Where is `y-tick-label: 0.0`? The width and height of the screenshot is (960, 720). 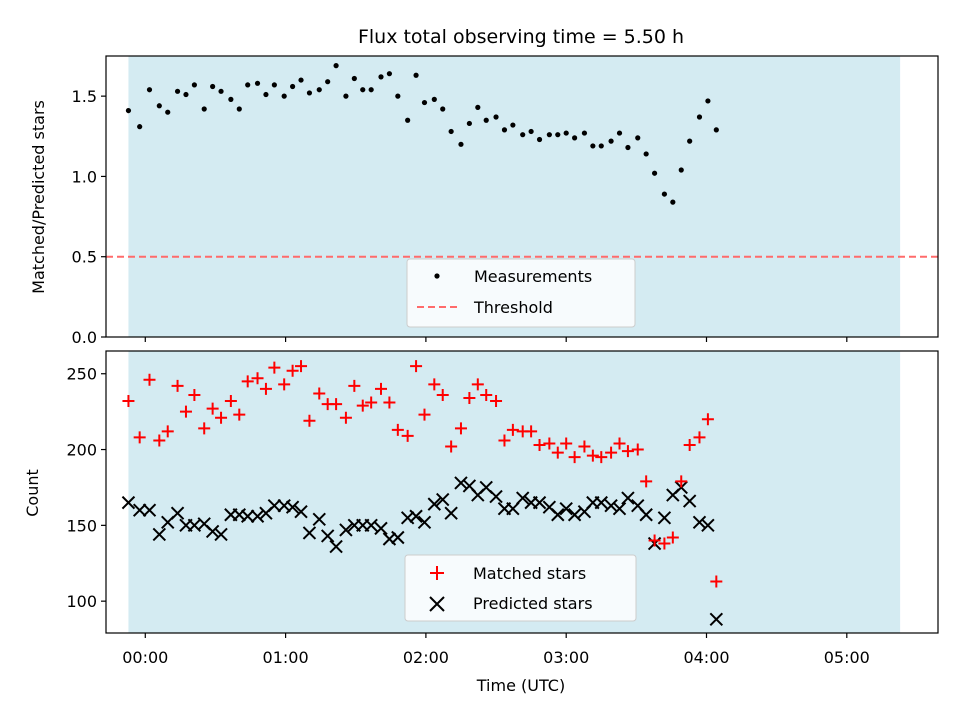 y-tick-label: 0.0 is located at coordinates (84, 337).